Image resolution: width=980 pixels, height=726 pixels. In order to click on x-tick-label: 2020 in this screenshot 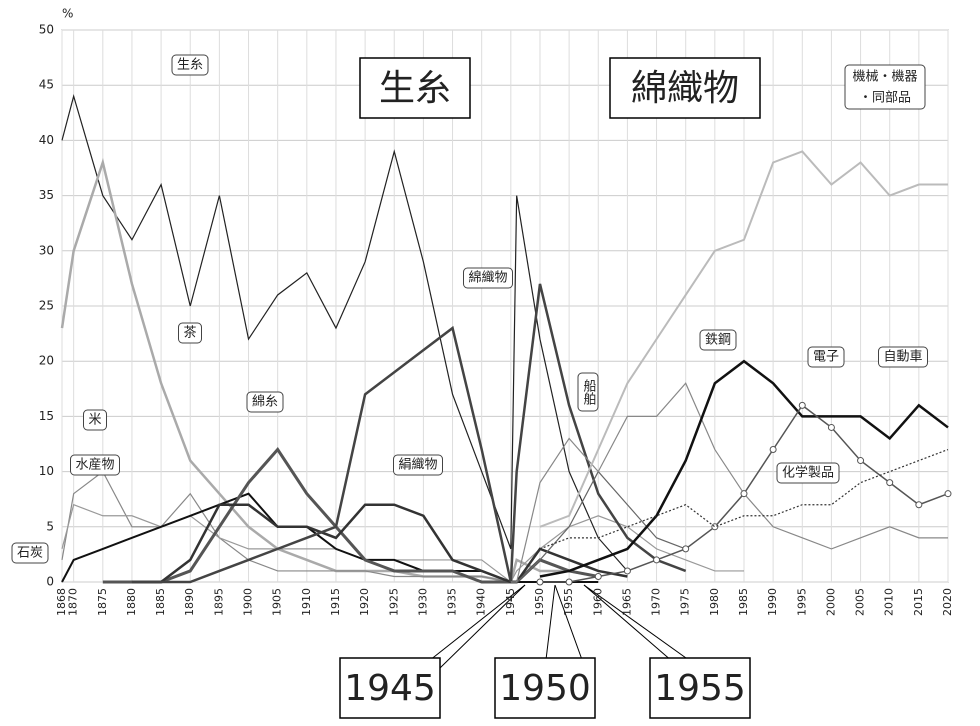, I will do `click(947, 602)`.